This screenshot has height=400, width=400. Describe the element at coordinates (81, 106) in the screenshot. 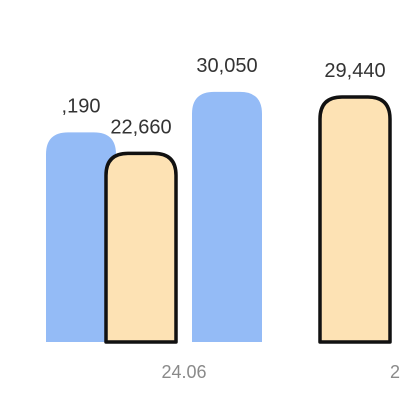

I see `value-label-series-1-cat-0: ,190` at that location.